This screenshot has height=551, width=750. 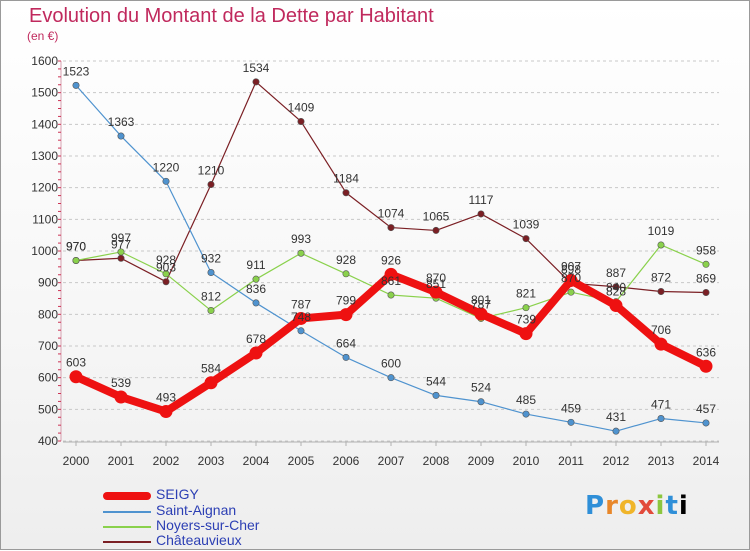 I want to click on data-label-chateauvieux: 903, so click(x=166, y=268).